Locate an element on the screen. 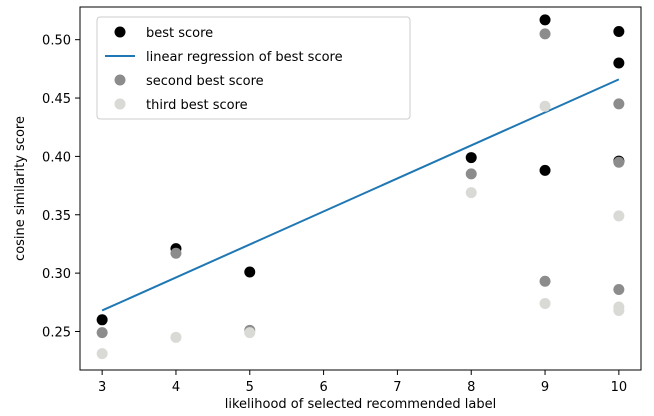 The width and height of the screenshot is (654, 416). x-tick-label: 6 is located at coordinates (323, 387).